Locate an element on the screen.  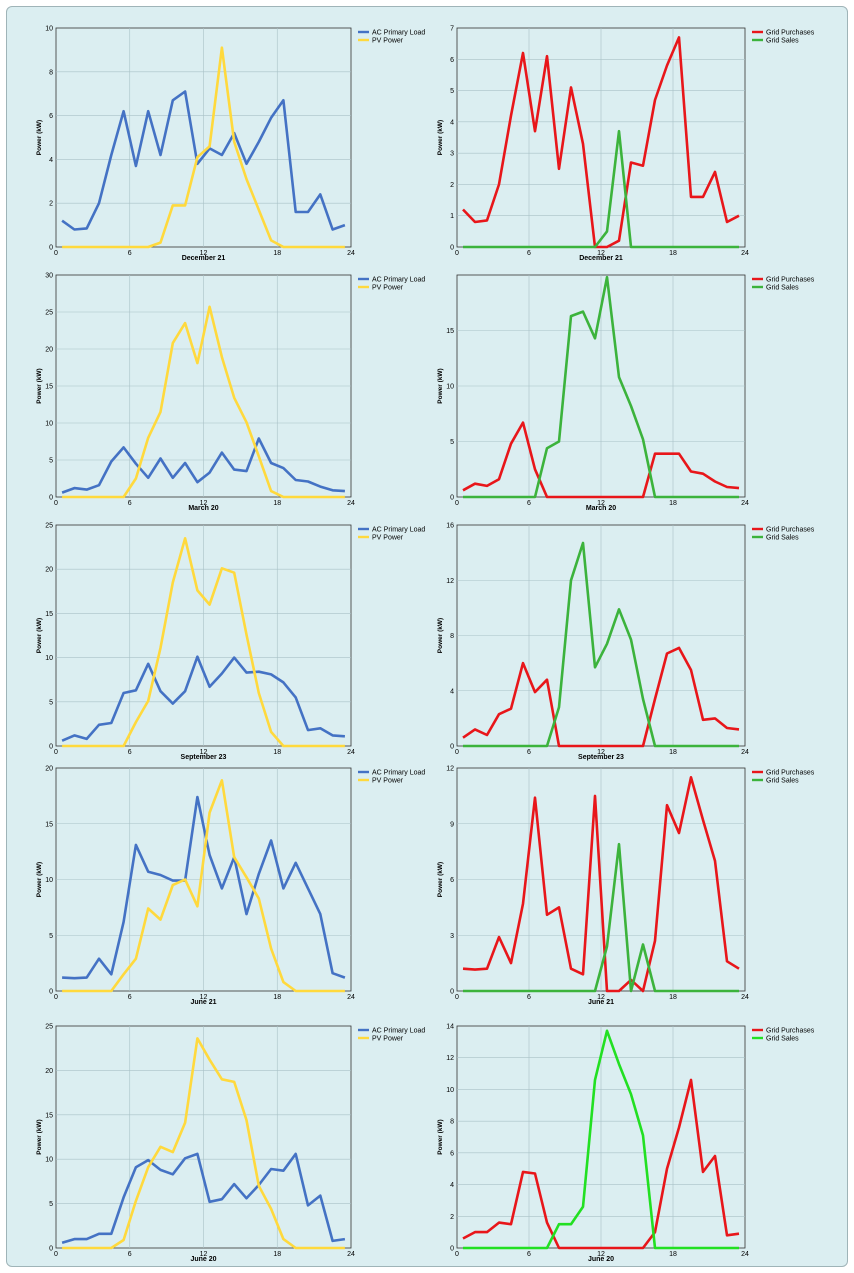
y-tick-label: 5 is located at coordinates (452, 91).